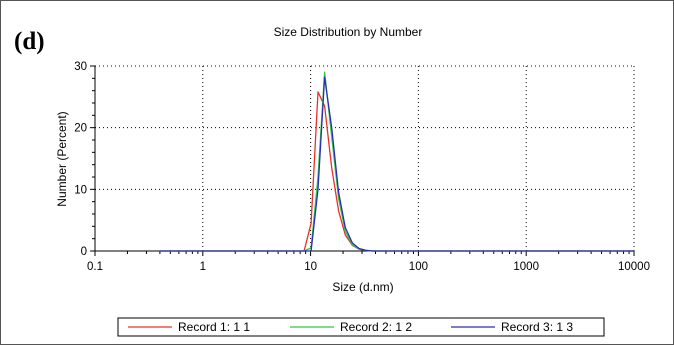  Describe the element at coordinates (29, 41) in the screenshot. I see `panel-label: (d)` at that location.